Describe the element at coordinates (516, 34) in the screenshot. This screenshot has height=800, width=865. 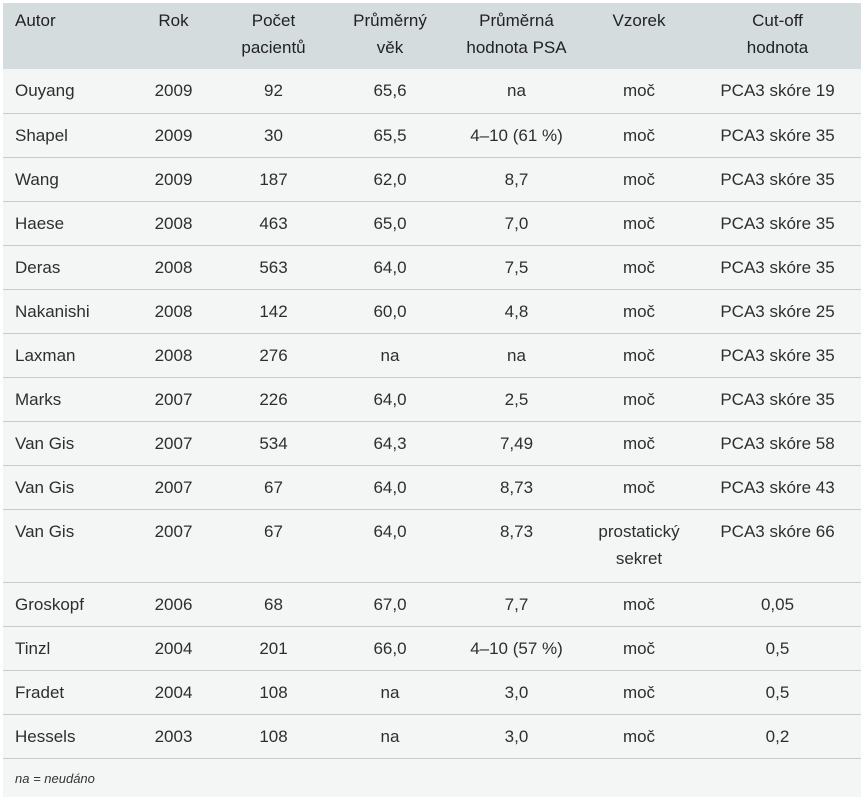
I see `header-prumerna-hodnota-psa: Průměrná hodnota PSA` at that location.